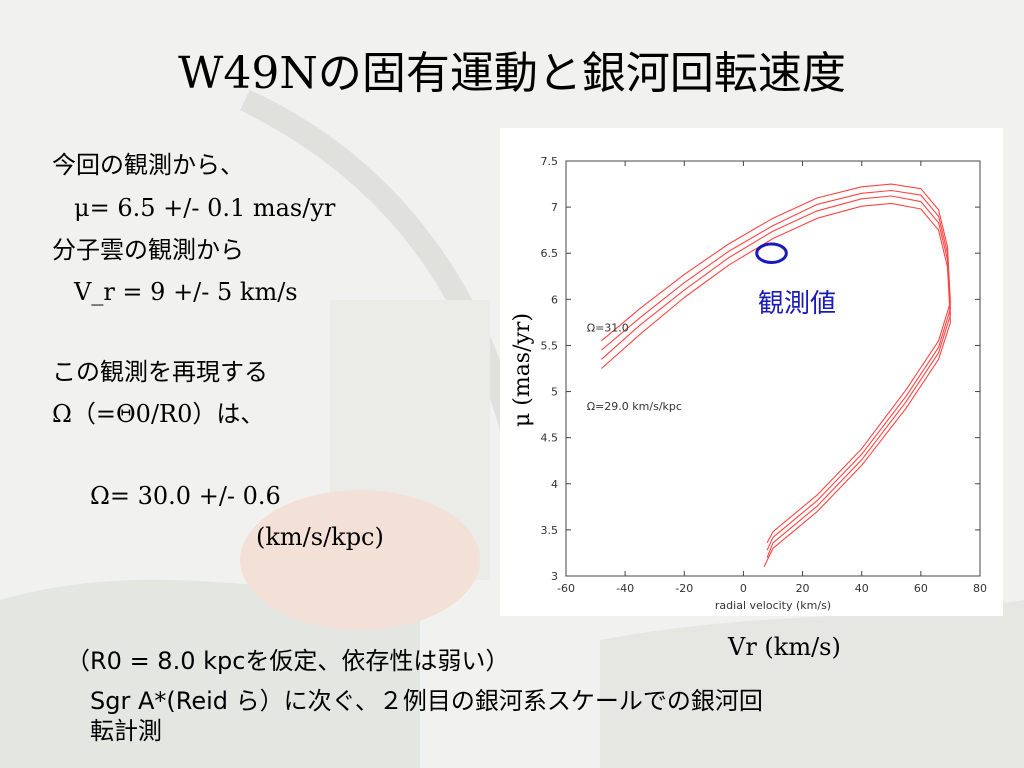 The height and width of the screenshot is (768, 1024). I want to click on x-tick-label: 60, so click(921, 588).